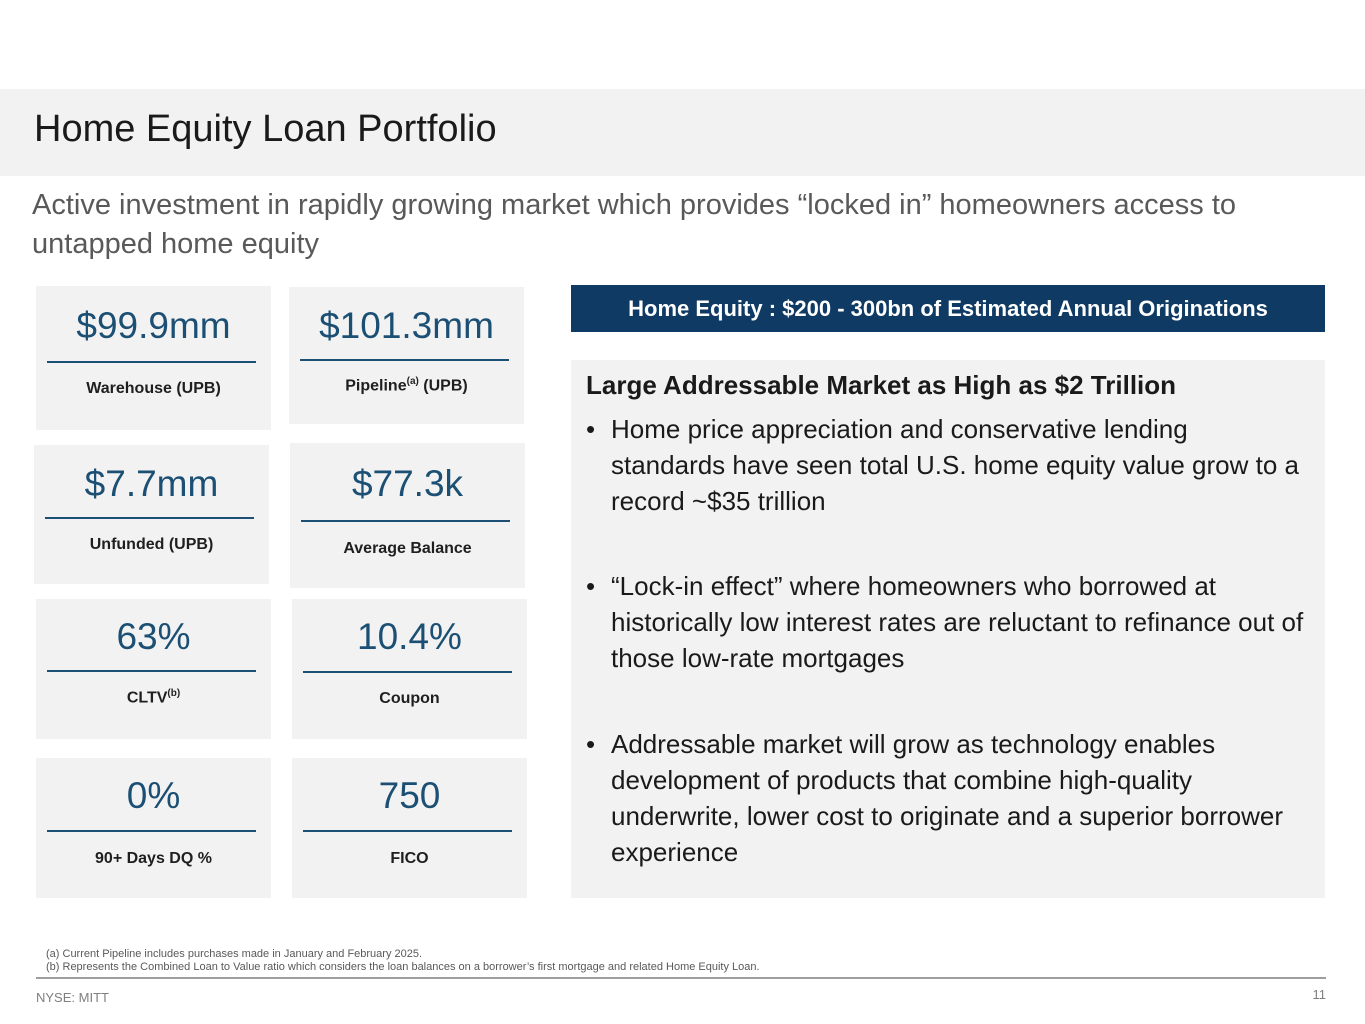  Describe the element at coordinates (265, 129) in the screenshot. I see `page-title: Home Equity Loan Portfolio` at that location.